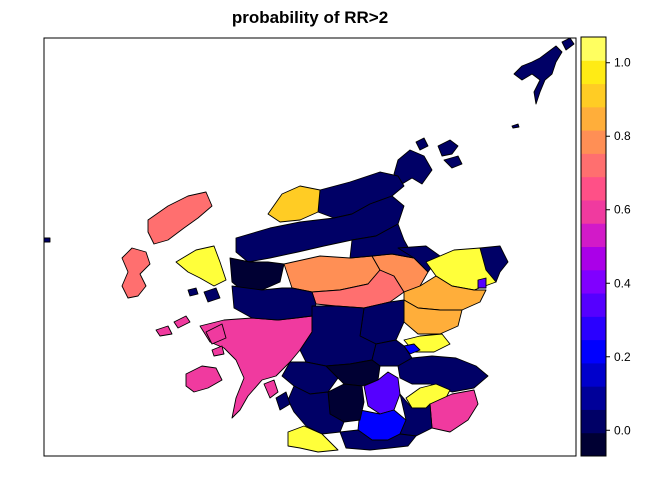 Image resolution: width=672 pixels, height=480 pixels. I want to click on colorbar-ticks: 0.0 0.2 0.4 0.6 0.8 1.0, so click(618, 246).